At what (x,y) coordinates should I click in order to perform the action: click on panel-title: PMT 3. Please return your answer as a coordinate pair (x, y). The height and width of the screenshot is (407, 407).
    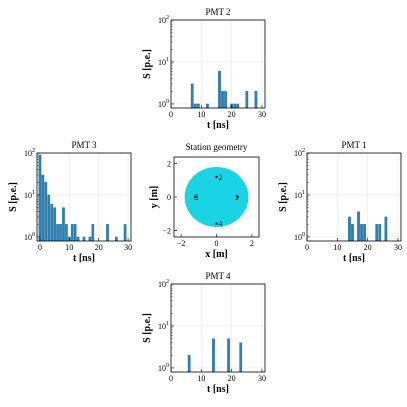
    Looking at the image, I should click on (84, 145).